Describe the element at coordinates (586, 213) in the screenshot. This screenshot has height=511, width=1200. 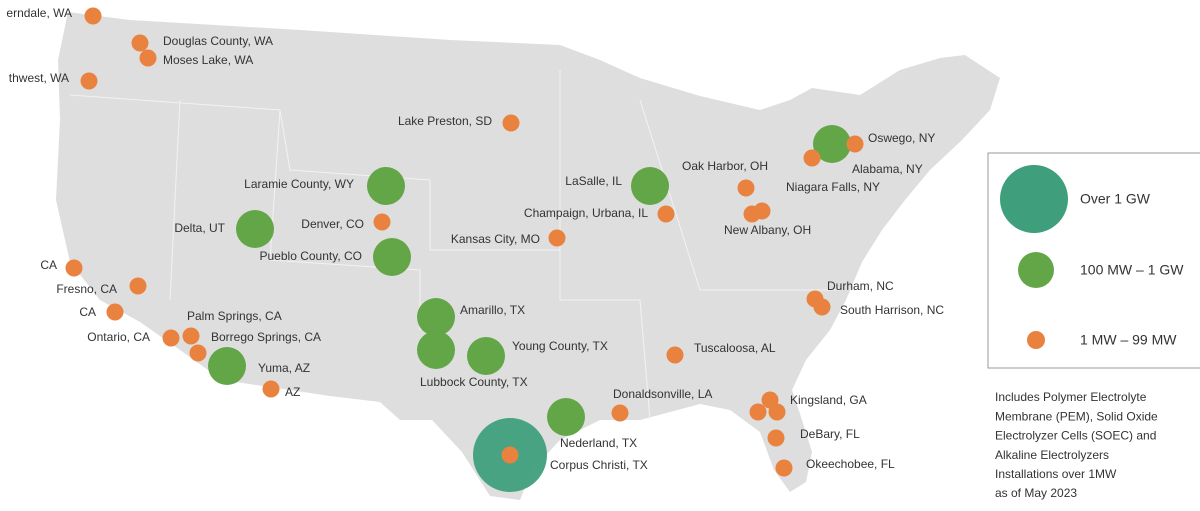
I see `site-label: Champaign, Urbana, IL` at that location.